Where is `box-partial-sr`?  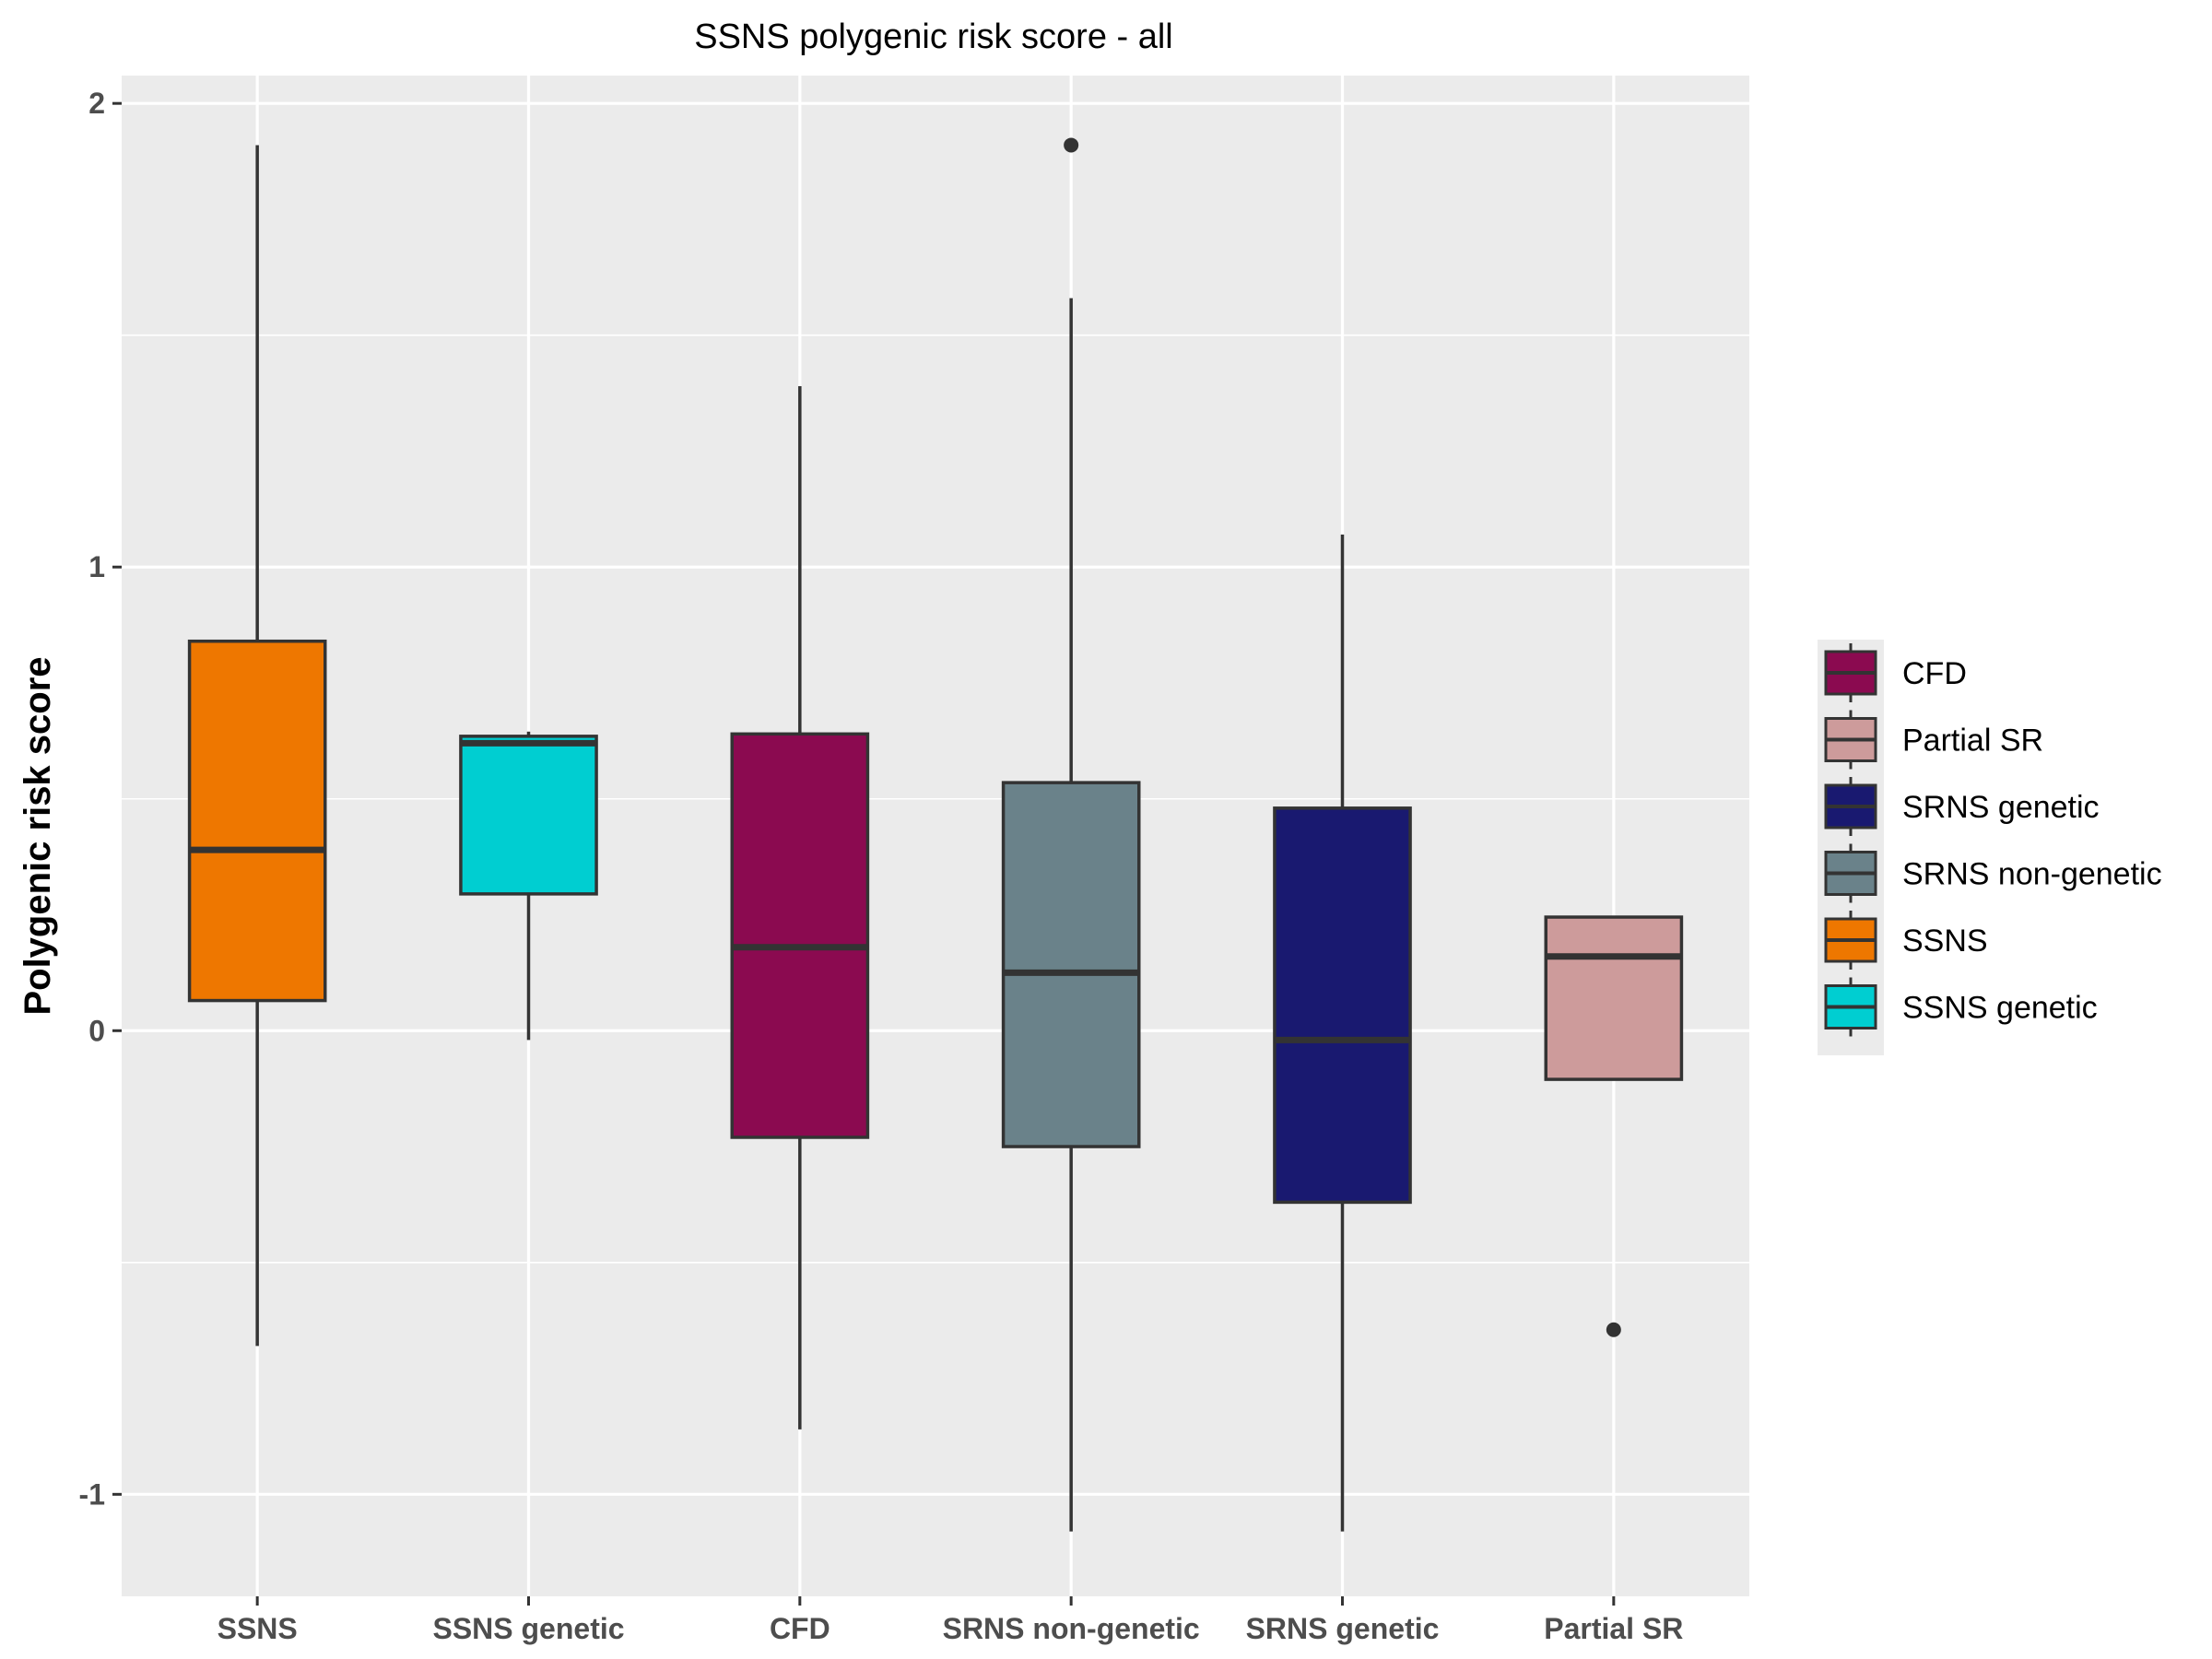 box-partial-sr is located at coordinates (1614, 1126).